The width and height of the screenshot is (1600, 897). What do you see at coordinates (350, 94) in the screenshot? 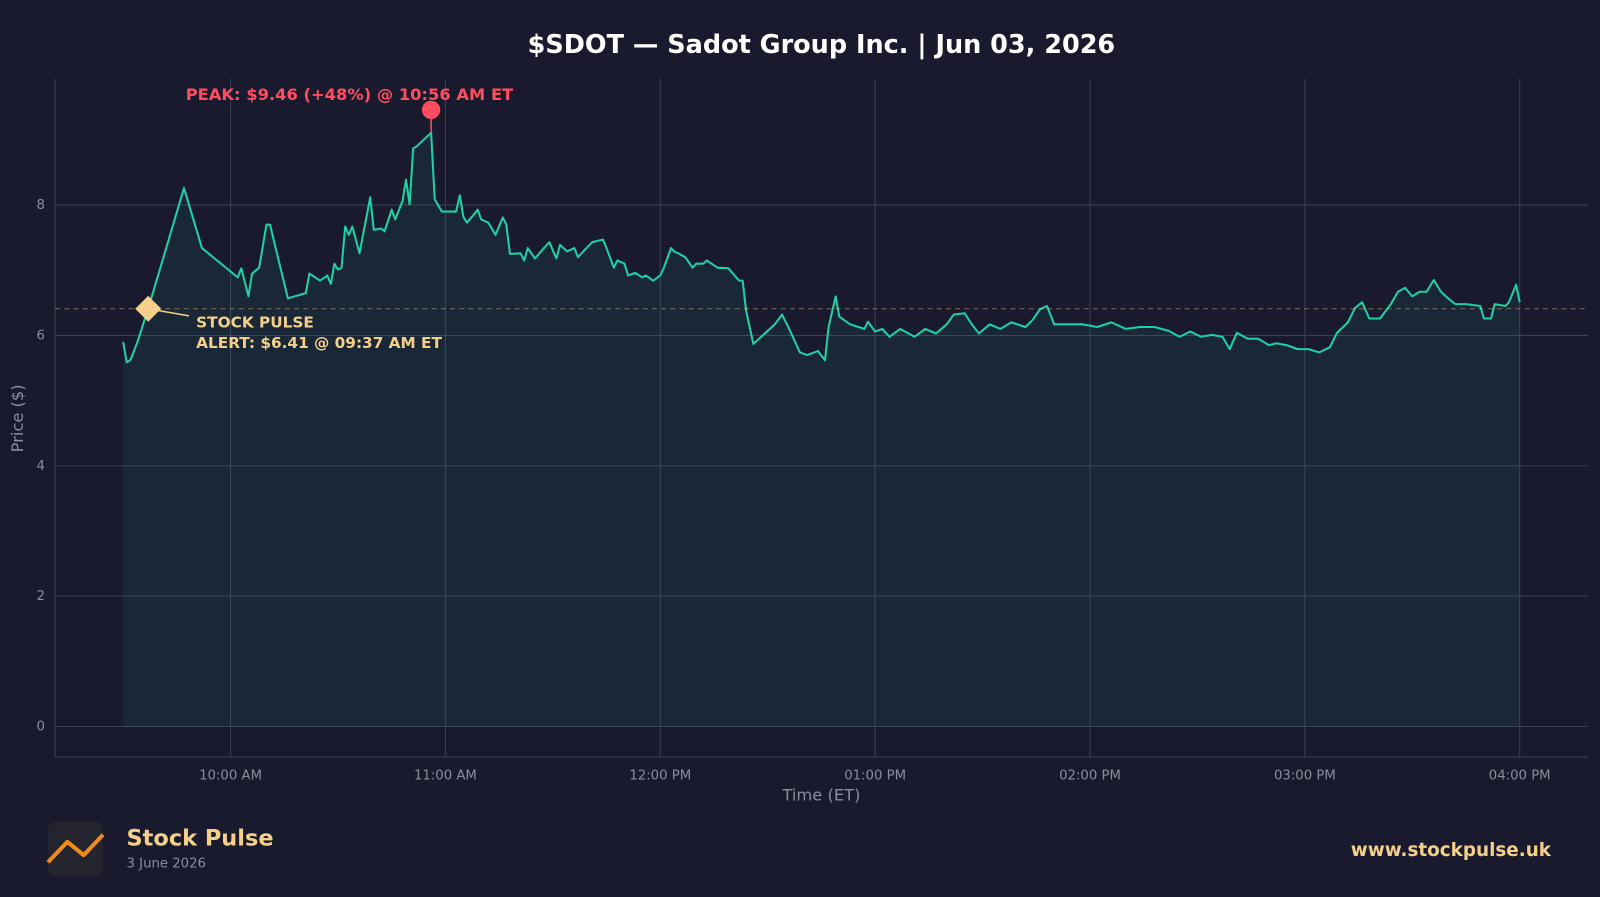
I see `peak-label: PEAK: $9.46 (+48%) @ 10:56 AM ET` at bounding box center [350, 94].